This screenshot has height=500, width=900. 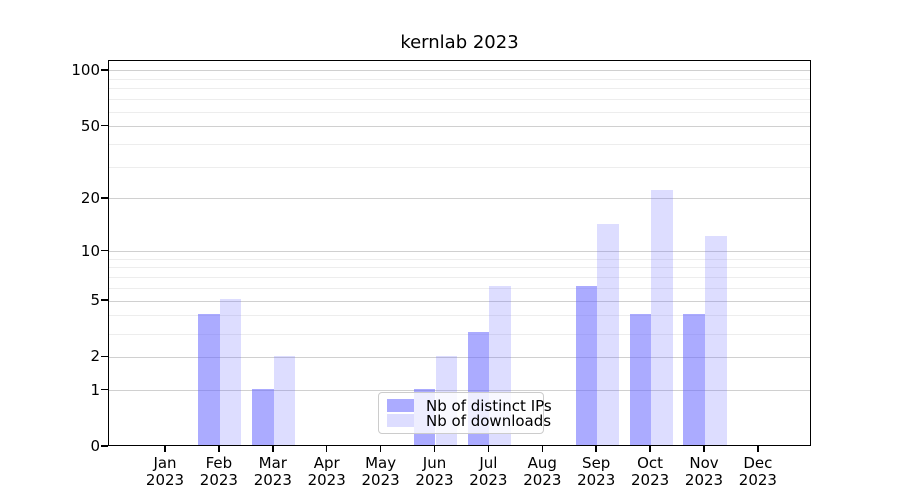 What do you see at coordinates (90, 197) in the screenshot?
I see `y-tick-label: 20` at bounding box center [90, 197].